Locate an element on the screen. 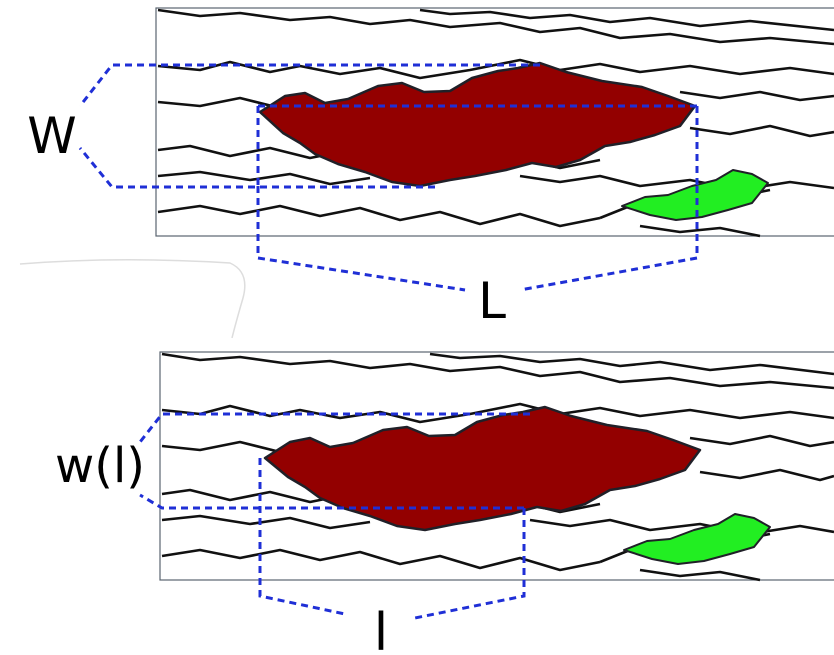 This screenshot has width=834, height=655. bottom-length-bracket is located at coordinates (392, 539).